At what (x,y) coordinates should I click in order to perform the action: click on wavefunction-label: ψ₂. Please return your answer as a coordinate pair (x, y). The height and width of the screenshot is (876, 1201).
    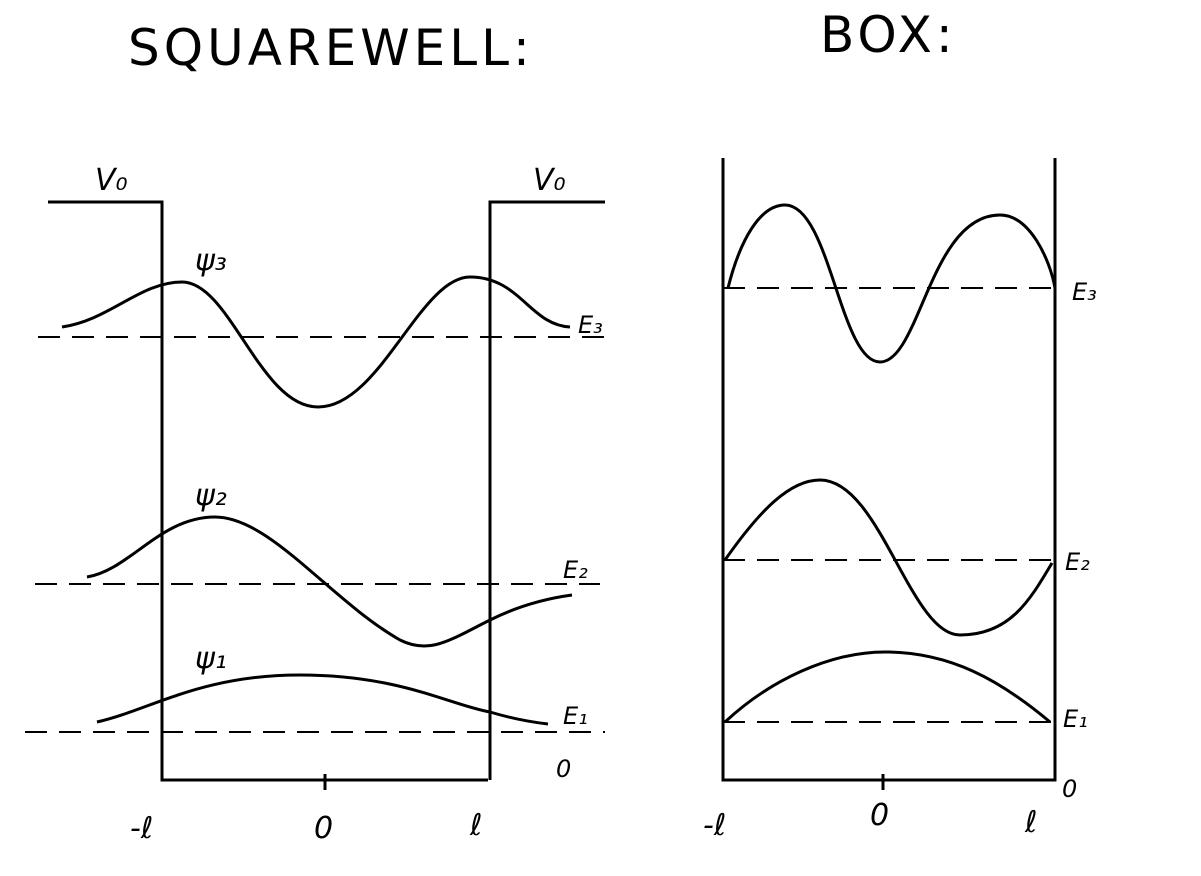
    Looking at the image, I should click on (211, 495).